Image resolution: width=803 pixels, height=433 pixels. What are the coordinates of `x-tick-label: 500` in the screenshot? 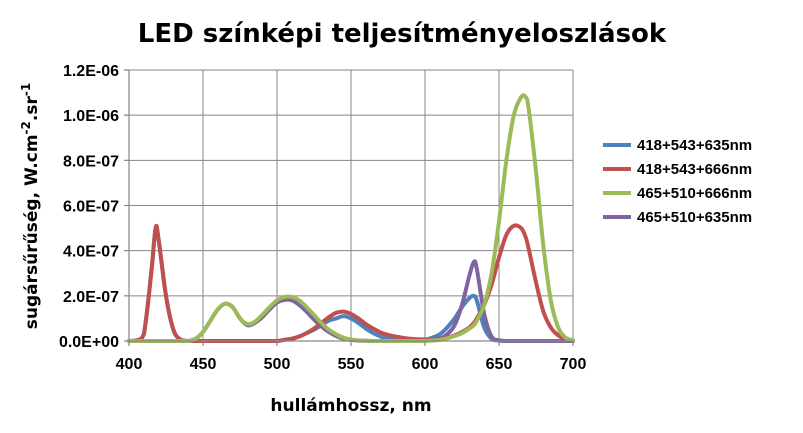 It's located at (277, 364).